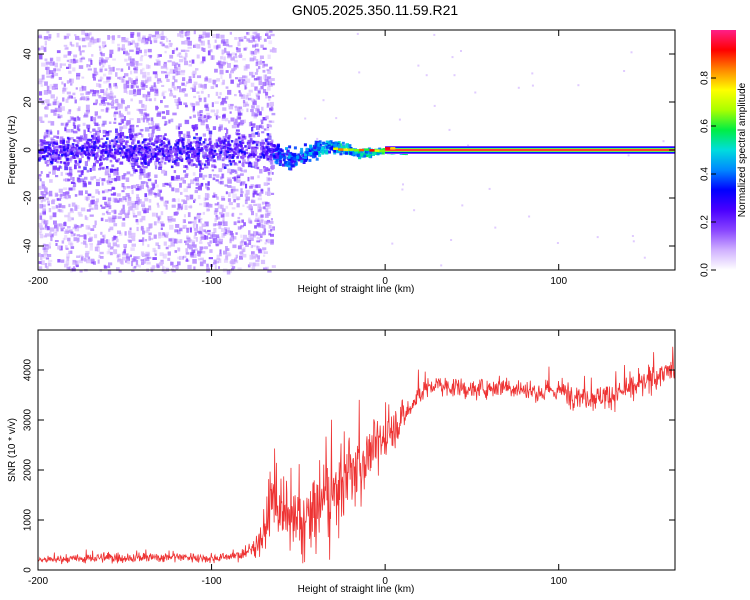  What do you see at coordinates (28, 369) in the screenshot?
I see `snr-y-tick-label: 4000` at bounding box center [28, 369].